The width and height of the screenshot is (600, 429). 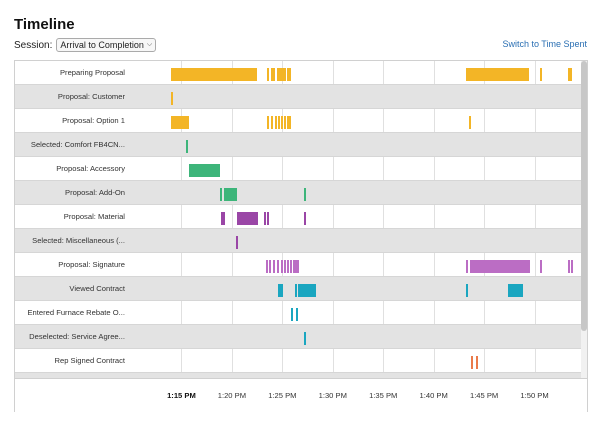 I want to click on timeline-row: Proposal: Accessory, so click(x=300, y=169).